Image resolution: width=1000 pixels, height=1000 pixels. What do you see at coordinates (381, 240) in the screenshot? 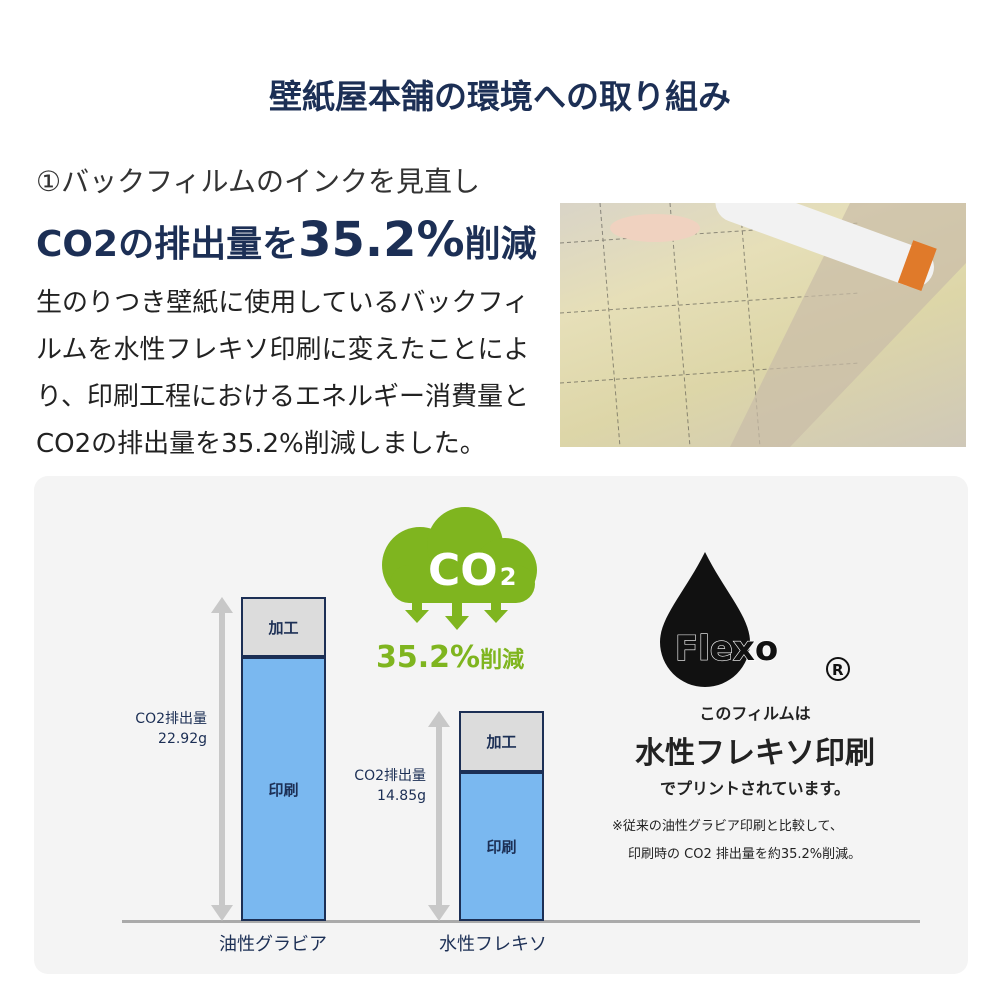
I see `headline-value: 35.2%` at bounding box center [381, 240].